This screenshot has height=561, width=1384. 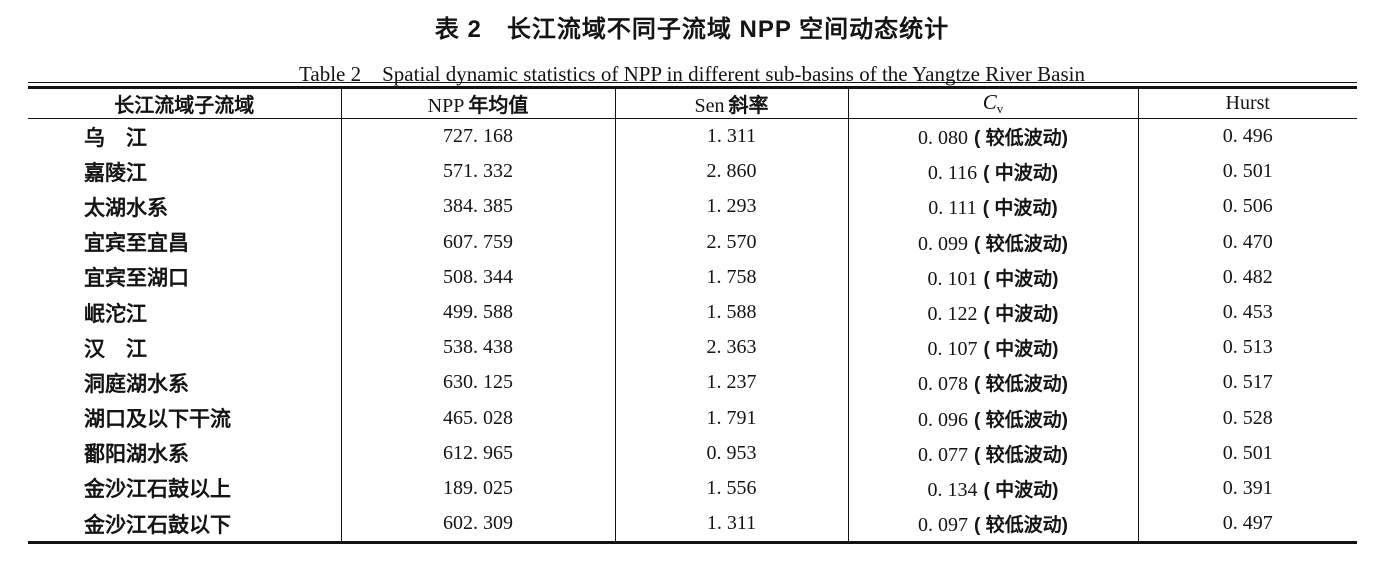 What do you see at coordinates (477, 172) in the screenshot?
I see `npp-mean-value: 571. 332` at bounding box center [477, 172].